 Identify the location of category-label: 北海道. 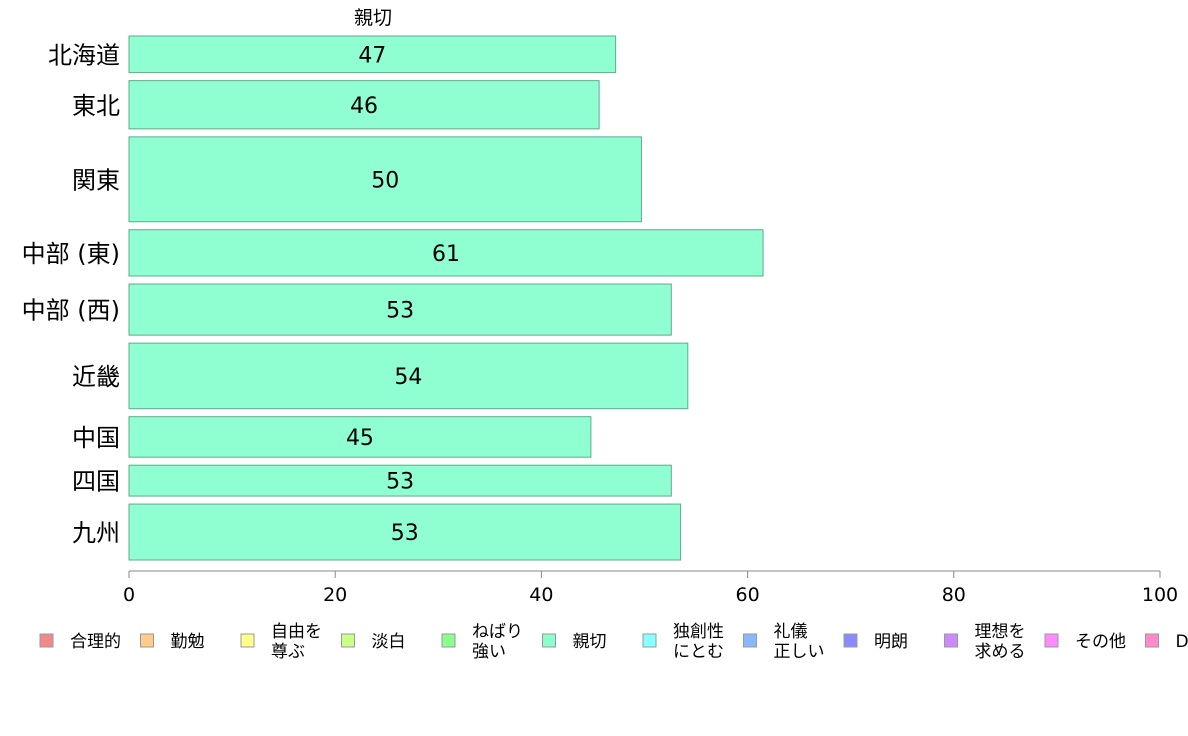
(84, 55).